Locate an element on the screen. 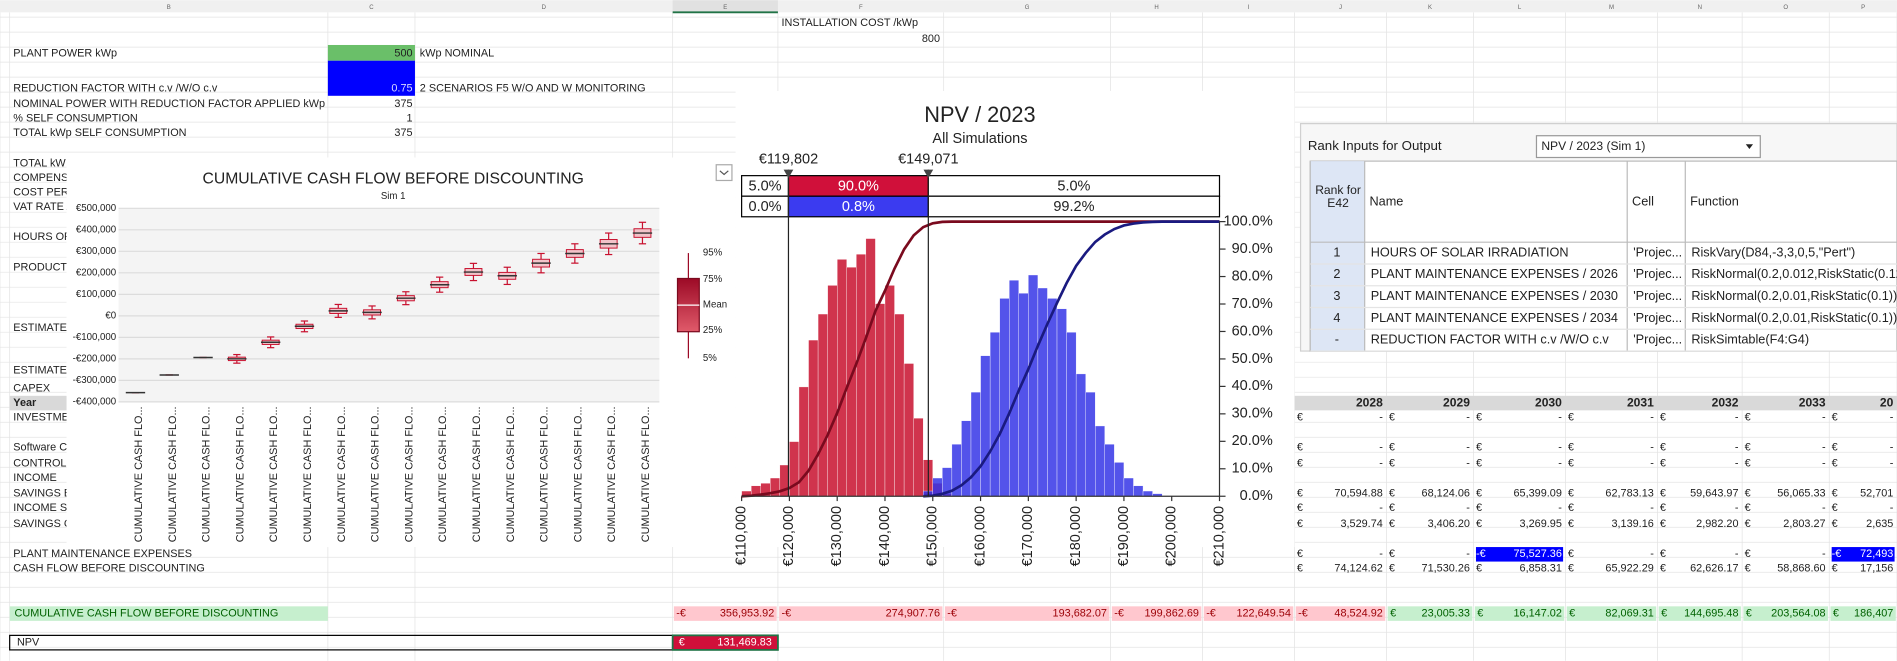  amount: 131,469.83 is located at coordinates (744, 643).